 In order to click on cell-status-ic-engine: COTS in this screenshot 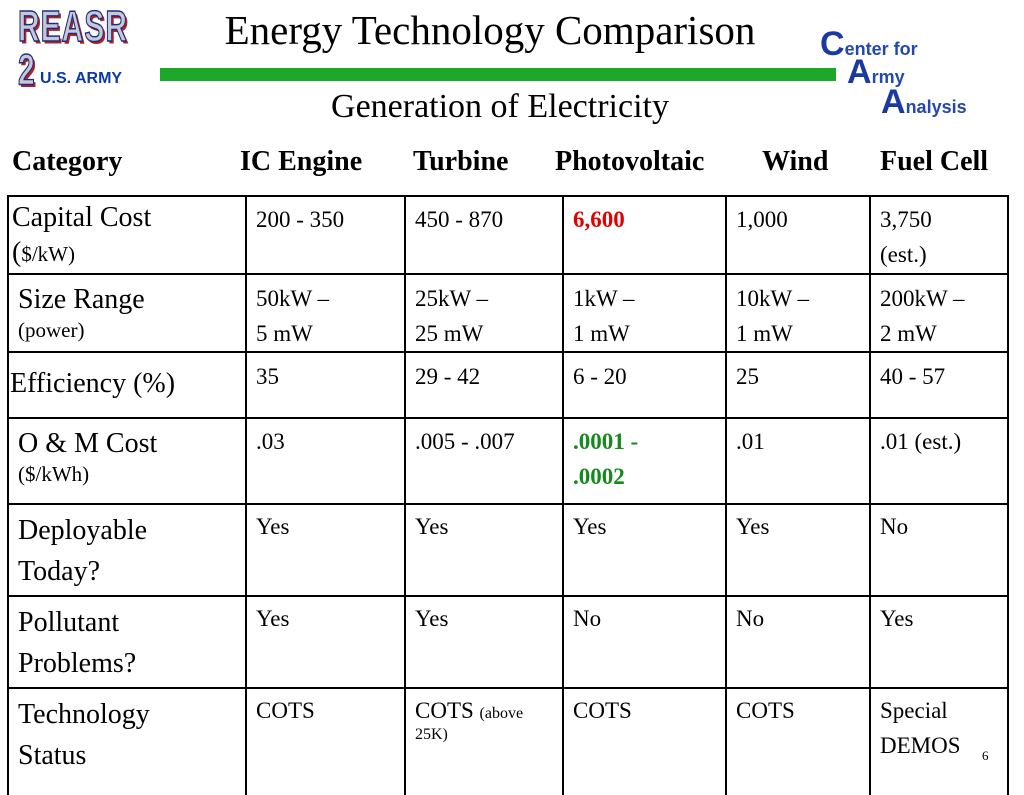, I will do `click(285, 710)`.